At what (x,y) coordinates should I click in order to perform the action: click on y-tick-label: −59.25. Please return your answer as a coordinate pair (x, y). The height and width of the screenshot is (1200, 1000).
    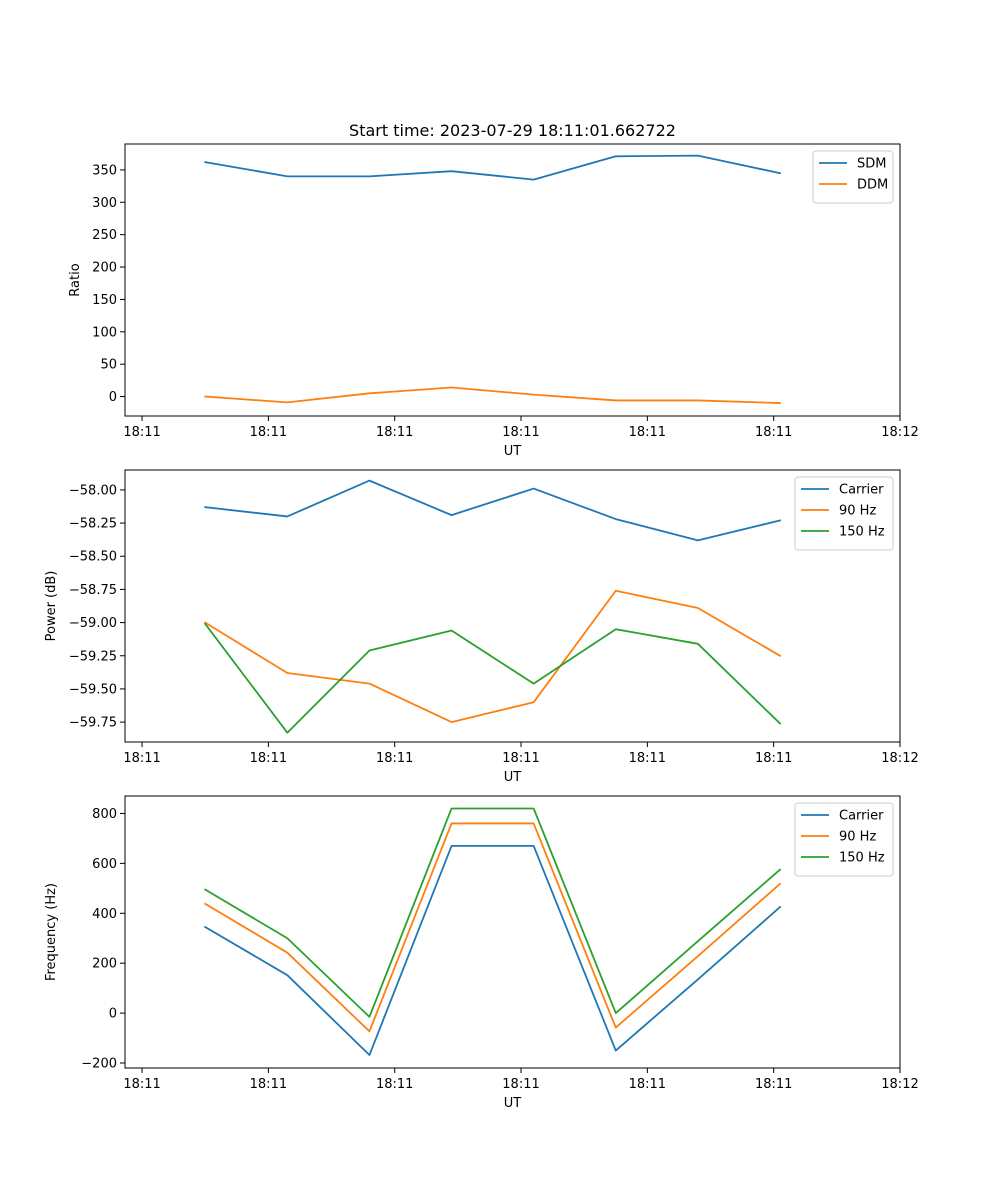
    Looking at the image, I should click on (93, 656).